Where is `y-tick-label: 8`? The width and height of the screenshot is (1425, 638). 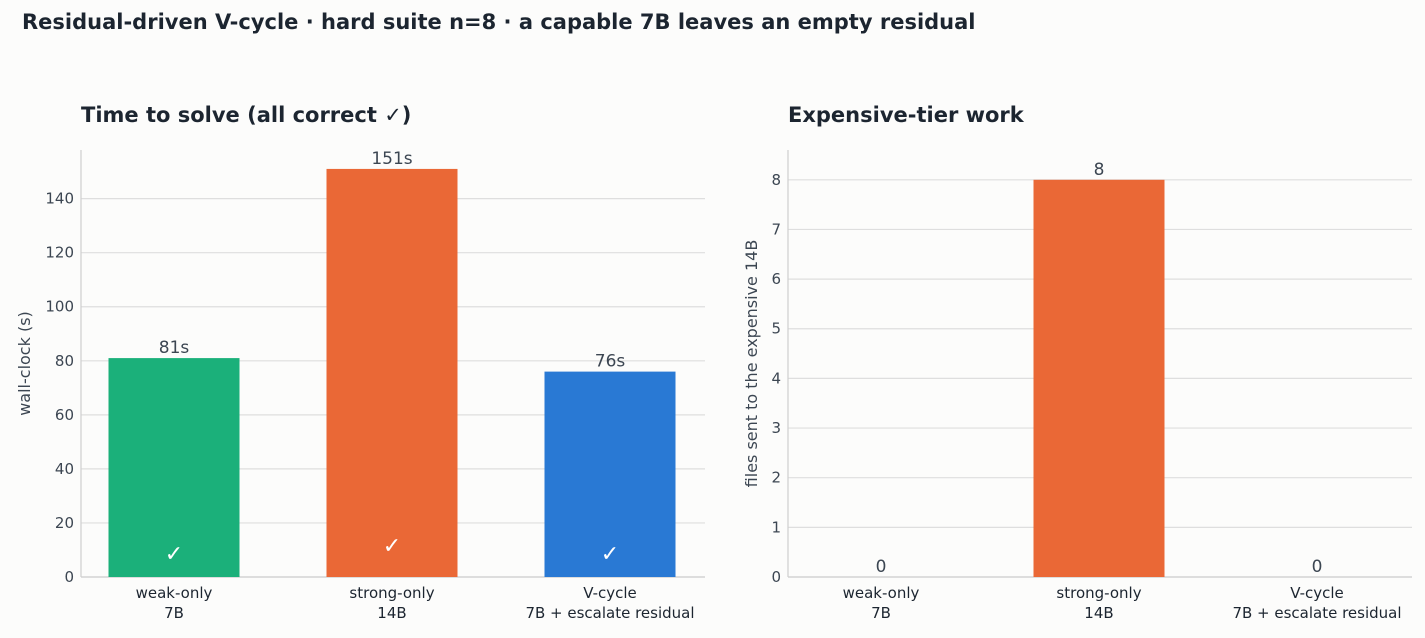
y-tick-label: 8 is located at coordinates (776, 180).